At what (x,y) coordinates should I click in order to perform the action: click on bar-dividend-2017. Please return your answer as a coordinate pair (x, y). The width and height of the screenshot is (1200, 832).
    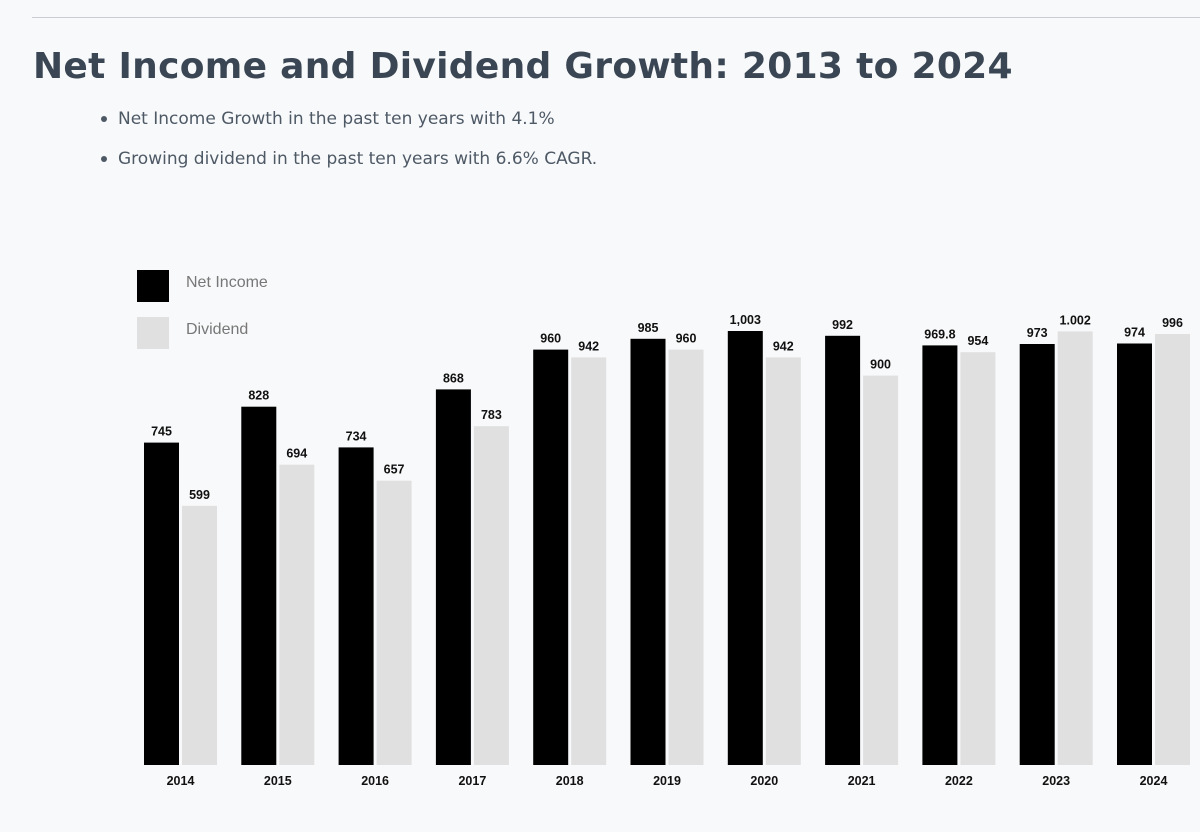
    Looking at the image, I should click on (491, 595).